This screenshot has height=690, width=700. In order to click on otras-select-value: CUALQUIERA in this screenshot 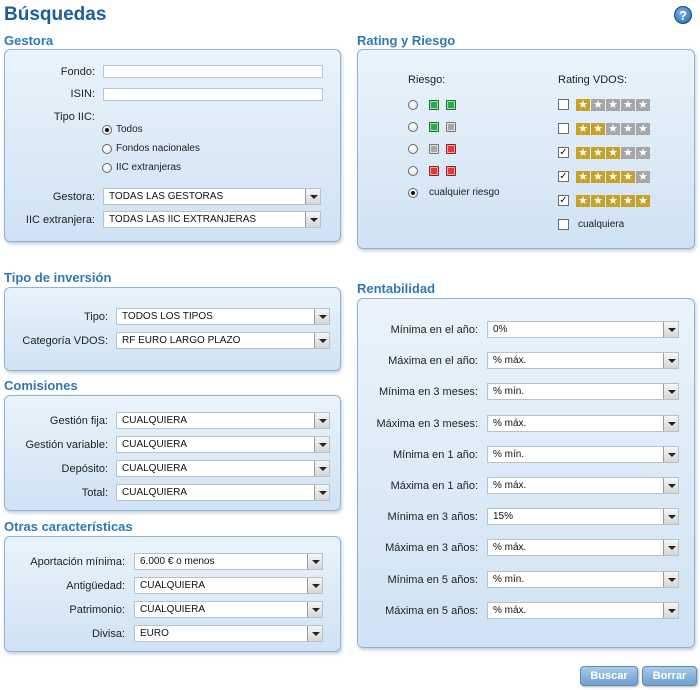, I will do `click(173, 585)`.